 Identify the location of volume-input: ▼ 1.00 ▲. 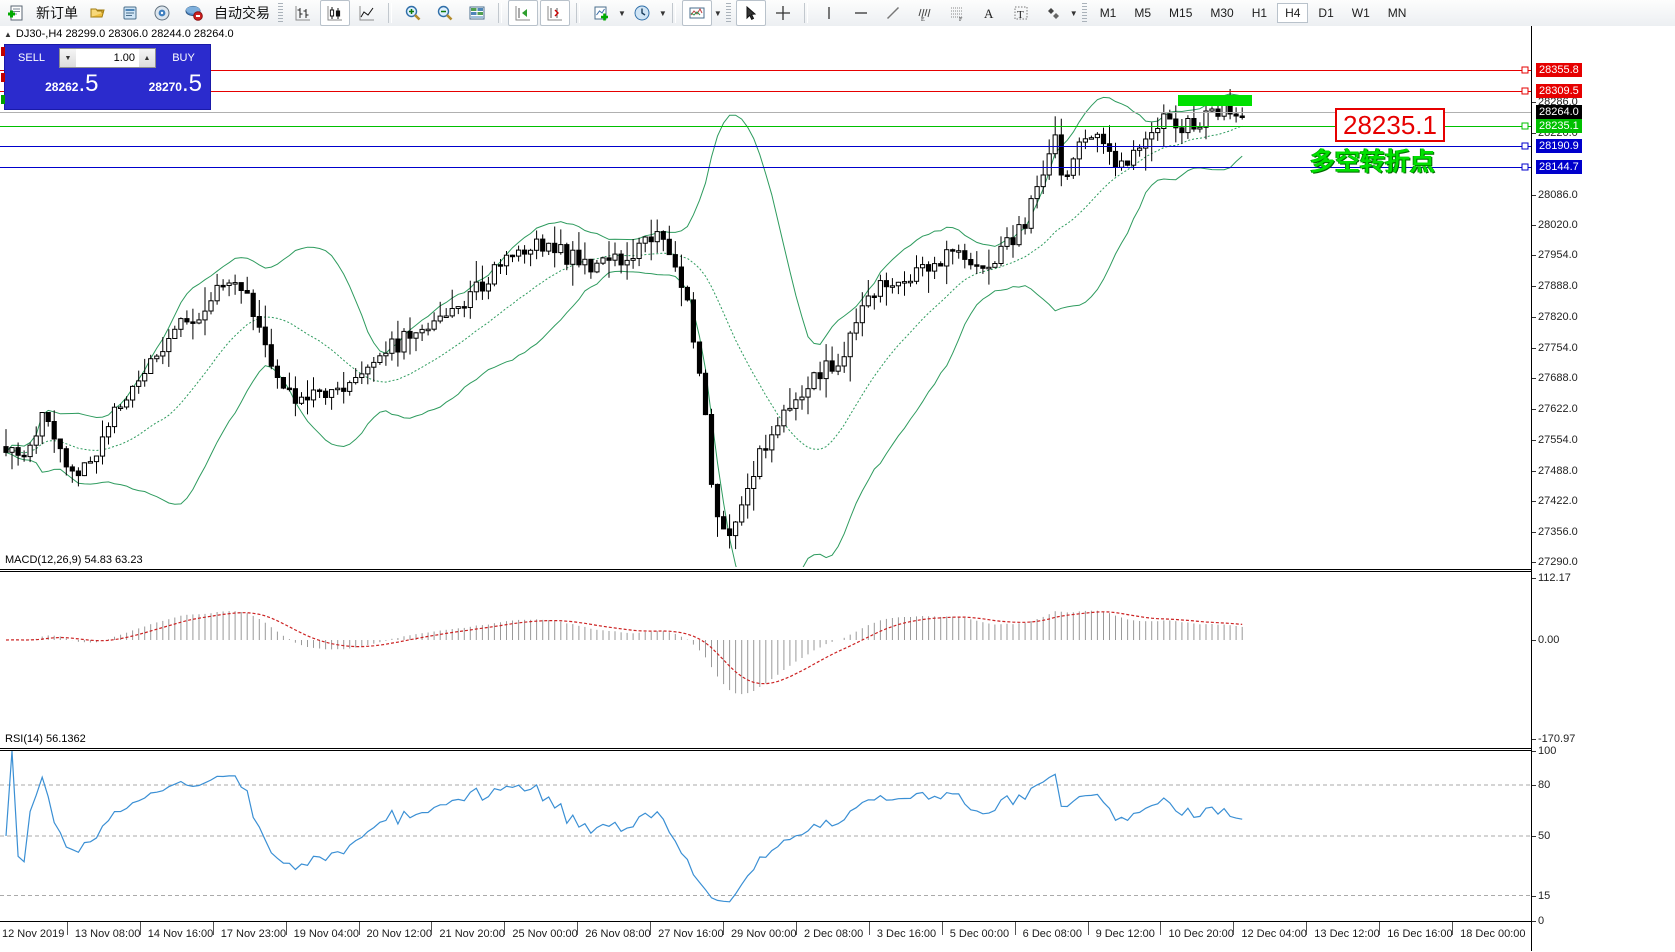
(107, 58).